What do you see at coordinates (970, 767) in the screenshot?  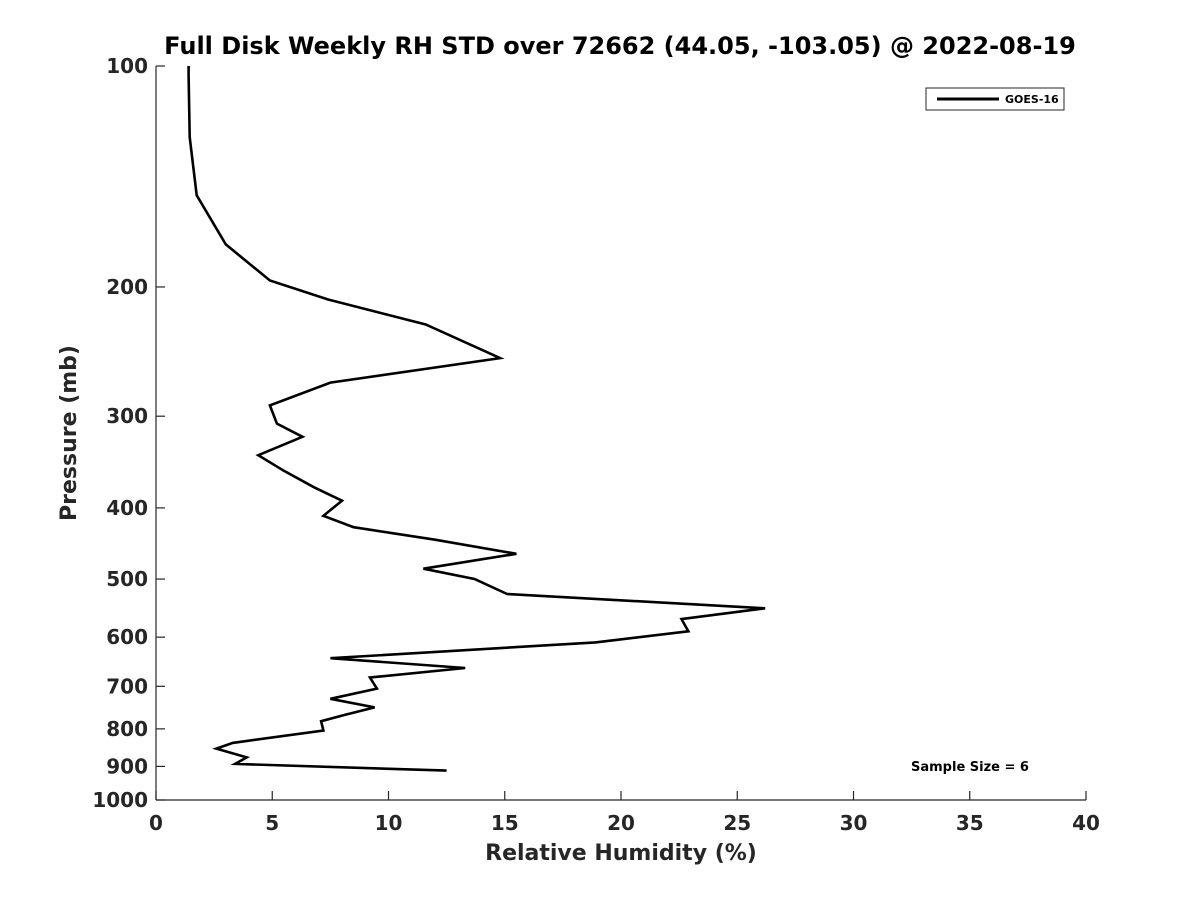 I see `sample-size-annotation: Sample Size = 6` at bounding box center [970, 767].